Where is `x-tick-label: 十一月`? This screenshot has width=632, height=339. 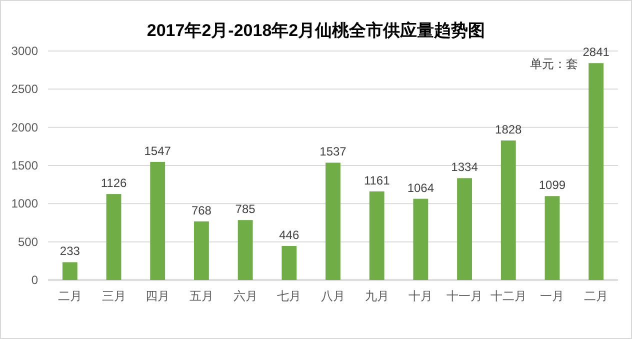 x-tick-label: 十一月 is located at coordinates (464, 296).